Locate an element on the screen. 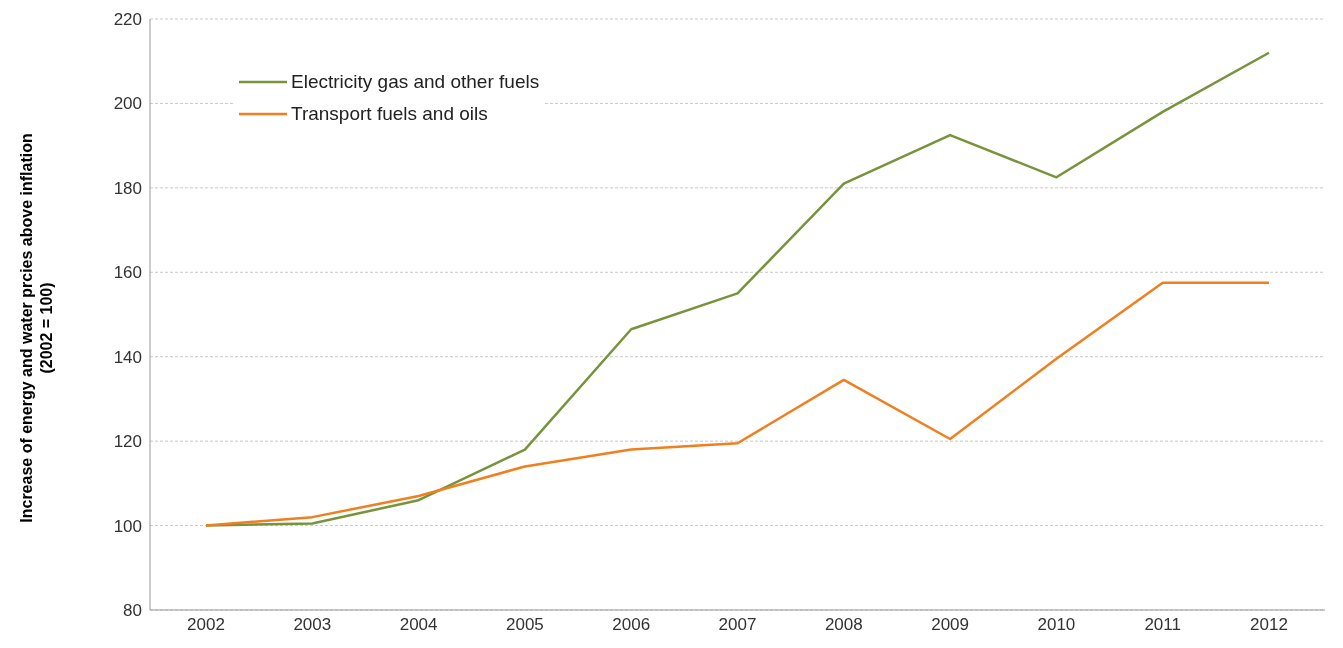 The image size is (1343, 648). x-tick-label: 2007 is located at coordinates (737, 625).